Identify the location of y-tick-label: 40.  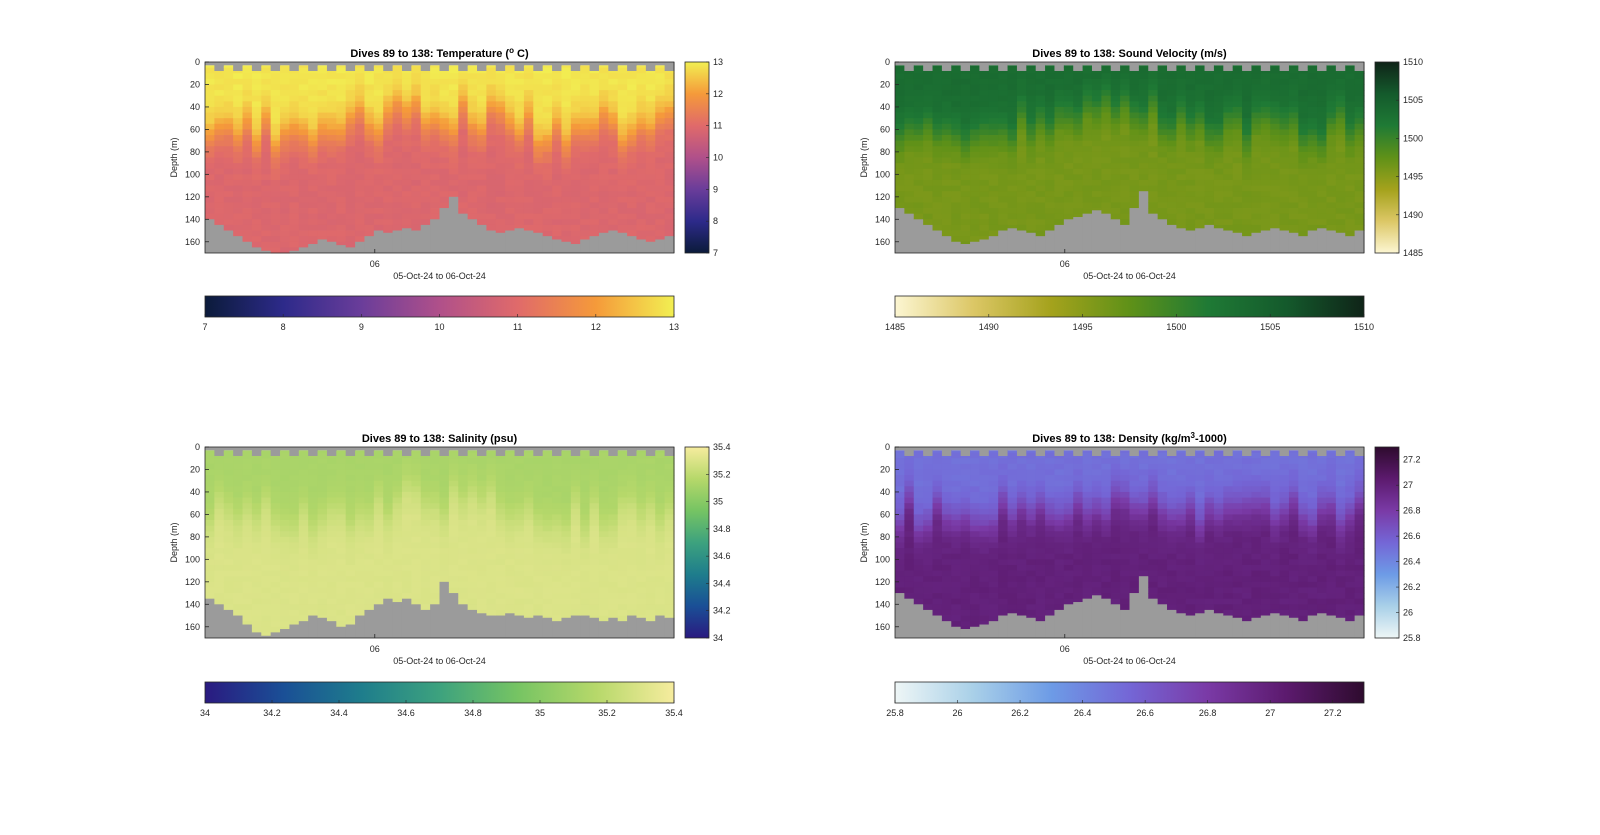
(195, 107).